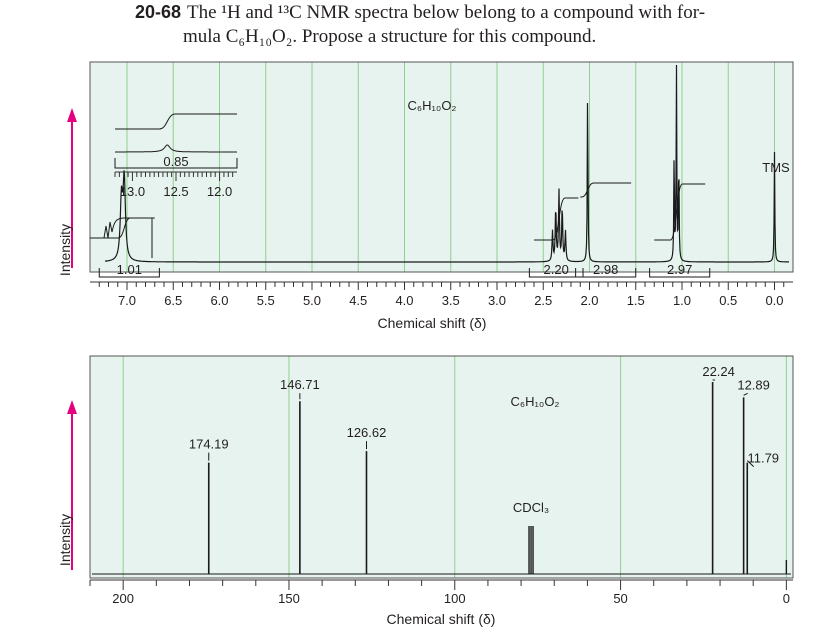 Image resolution: width=836 pixels, height=633 pixels. Describe the element at coordinates (718, 371) in the screenshot. I see `c-peak-label: 22.24` at that location.